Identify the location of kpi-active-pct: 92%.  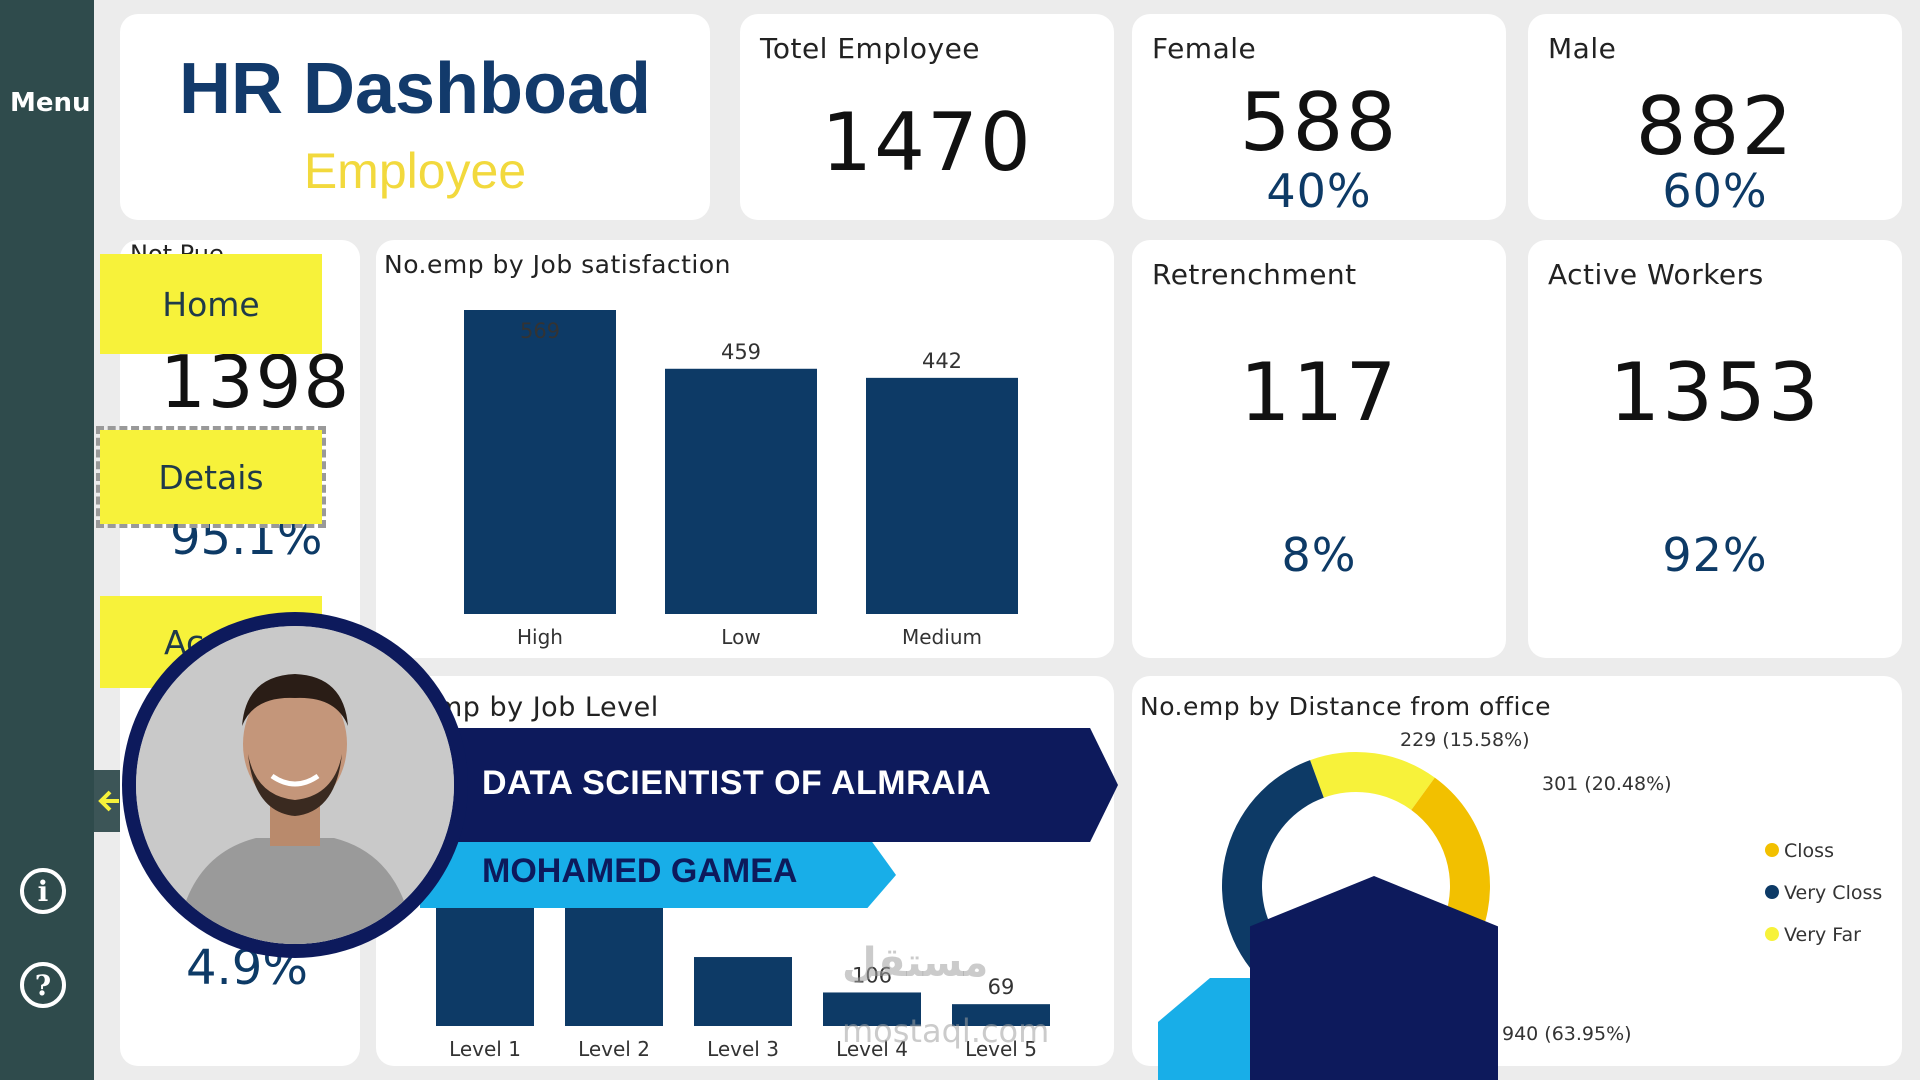
(1715, 555).